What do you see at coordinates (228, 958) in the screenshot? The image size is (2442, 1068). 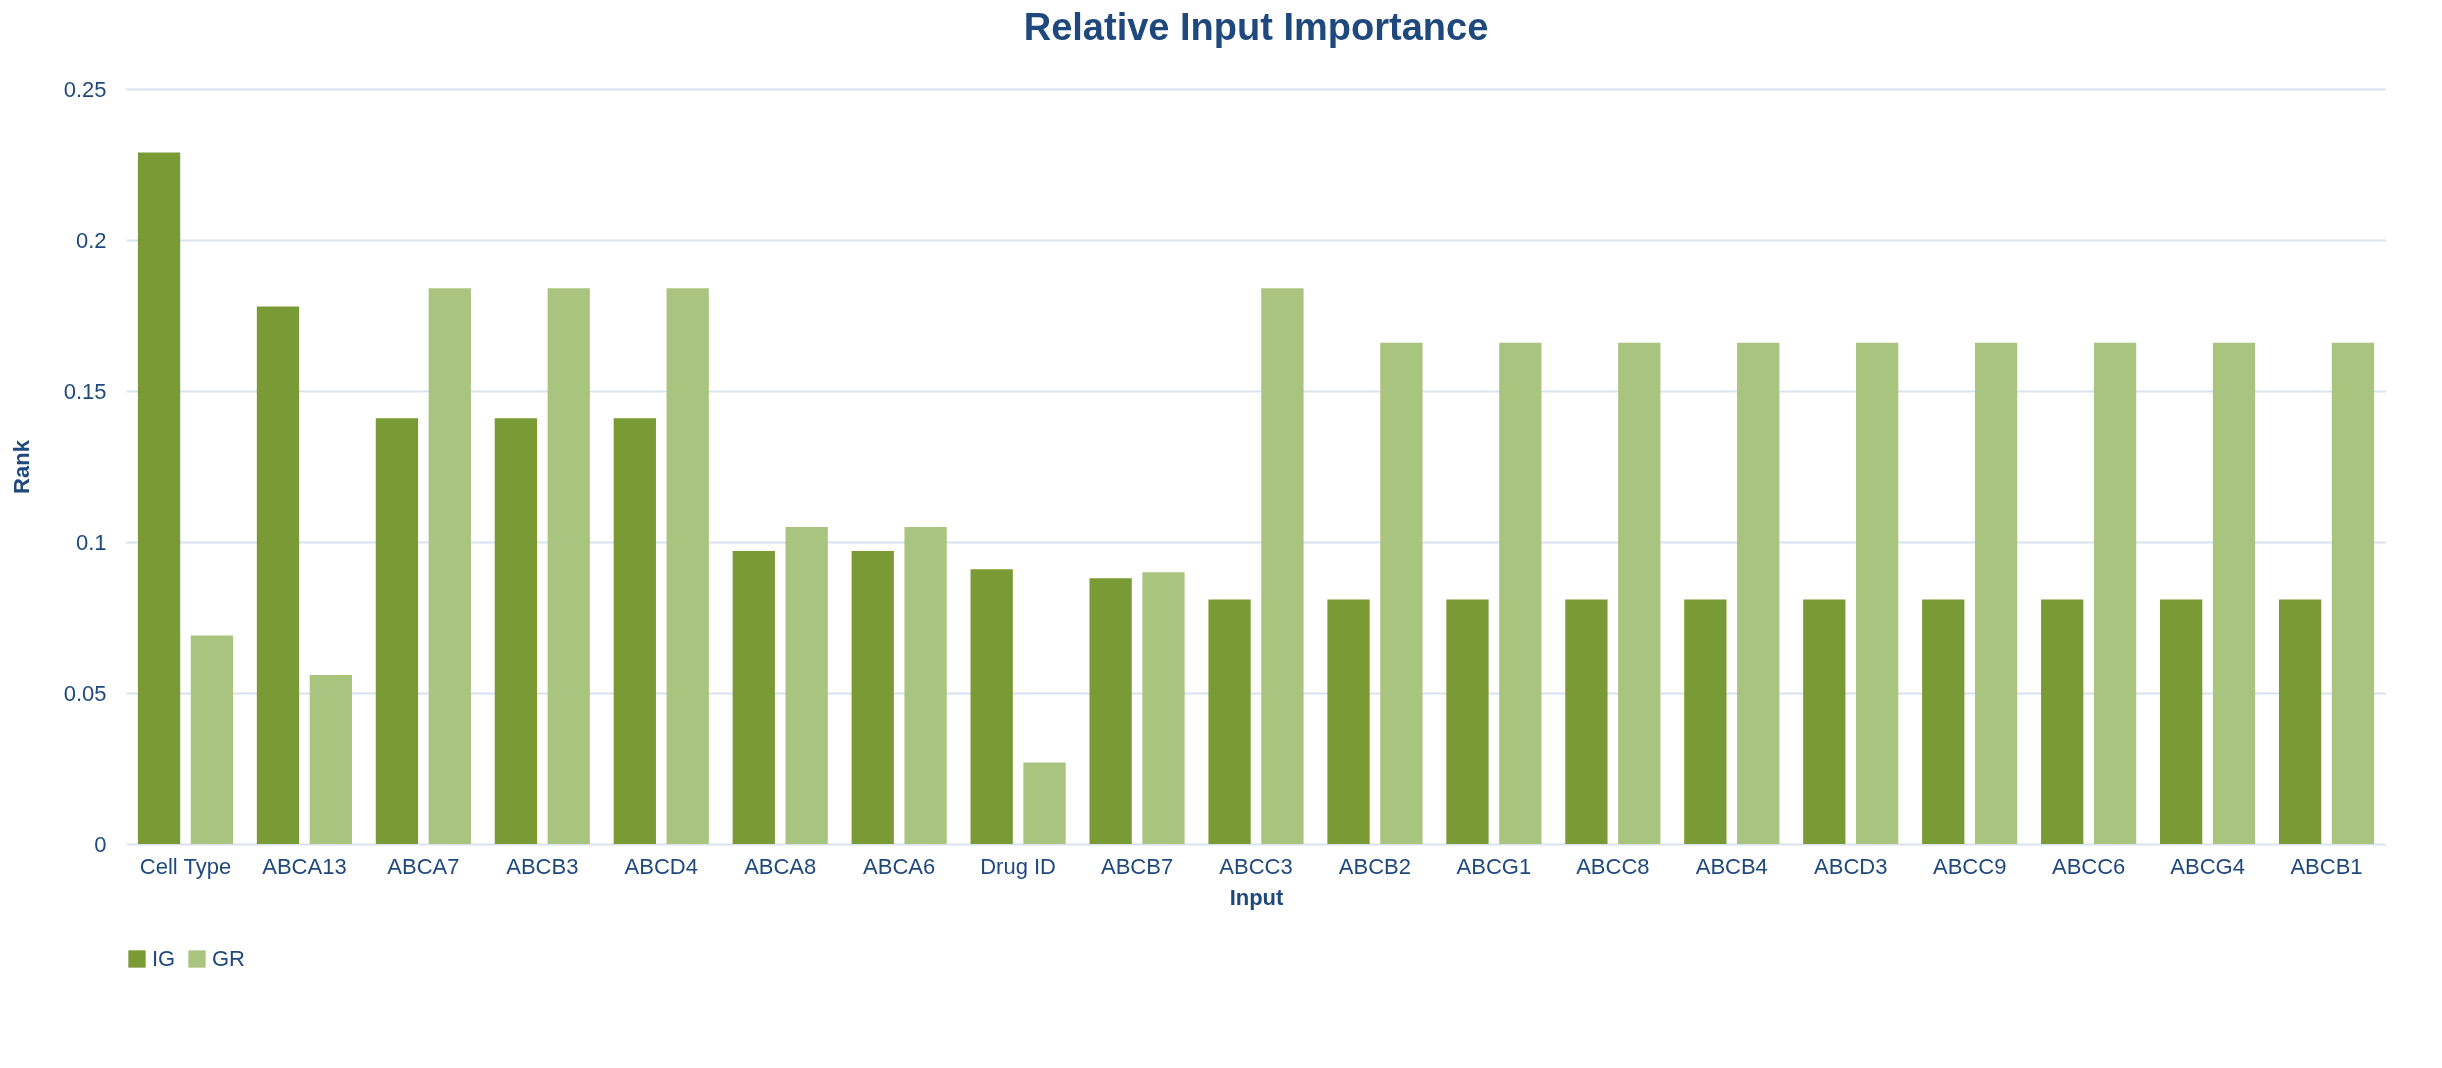 I see `legend-label: GR` at bounding box center [228, 958].